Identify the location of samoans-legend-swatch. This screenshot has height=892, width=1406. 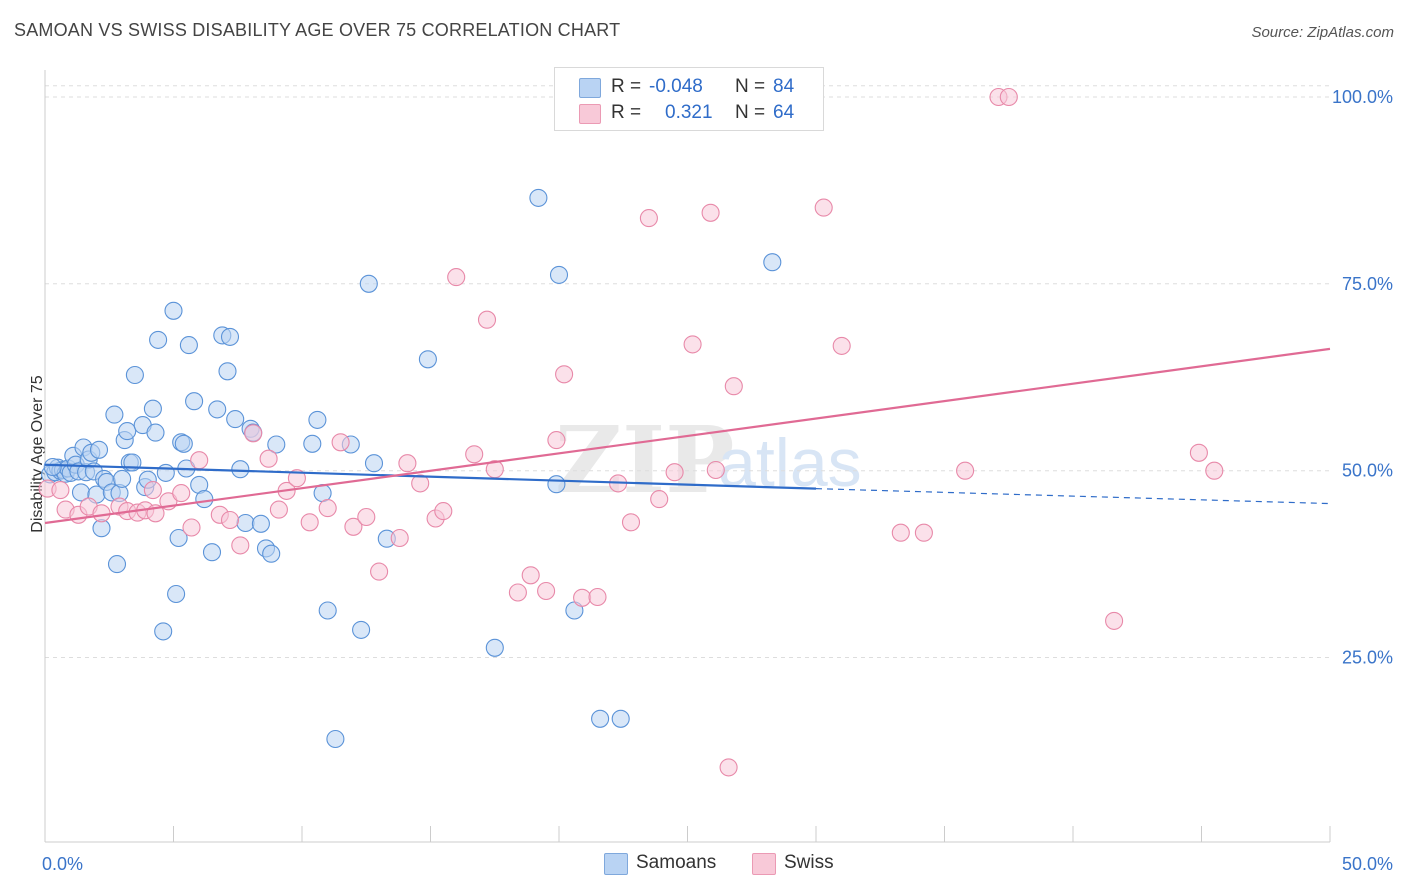
(616, 864).